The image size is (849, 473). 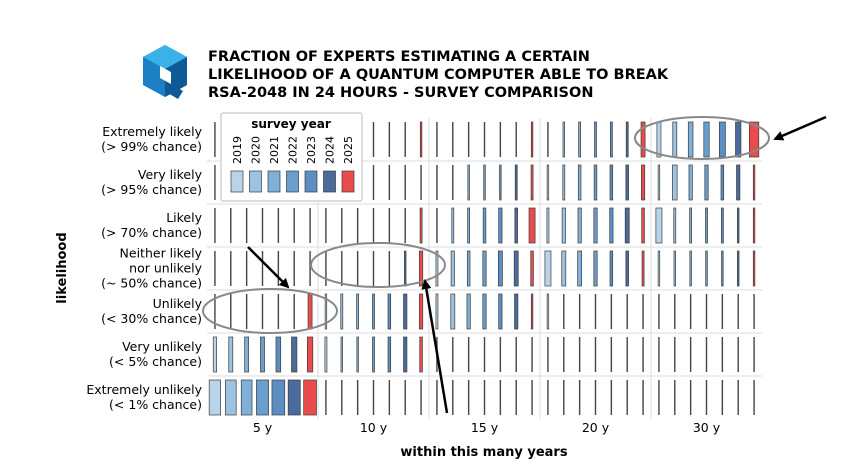 What do you see at coordinates (348, 181) in the screenshot?
I see `legend-swatch-2025` at bounding box center [348, 181].